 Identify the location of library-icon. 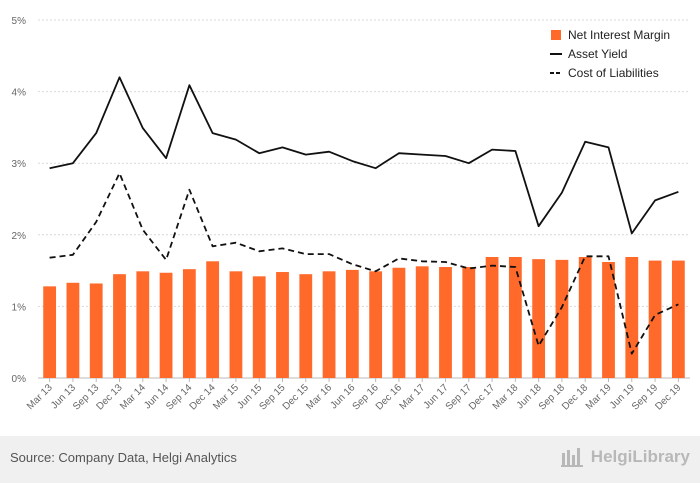
(571, 457).